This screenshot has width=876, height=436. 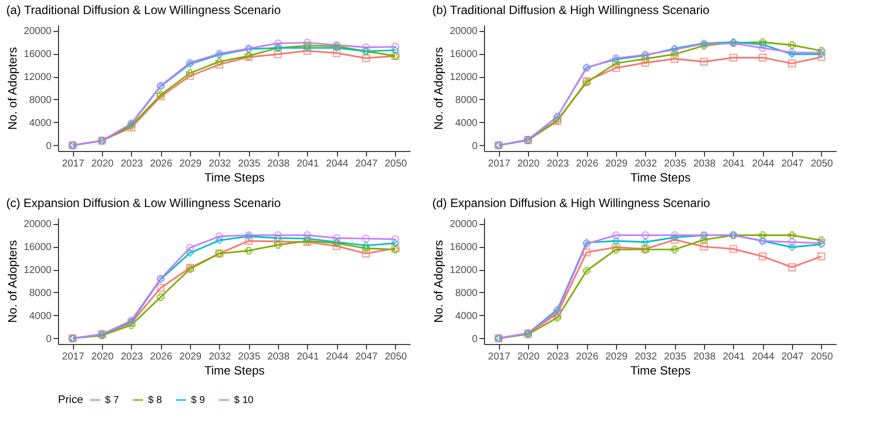 I want to click on chart-title: (c) Expansion Diffusion & Low Willingness Scenario, so click(x=144, y=203).